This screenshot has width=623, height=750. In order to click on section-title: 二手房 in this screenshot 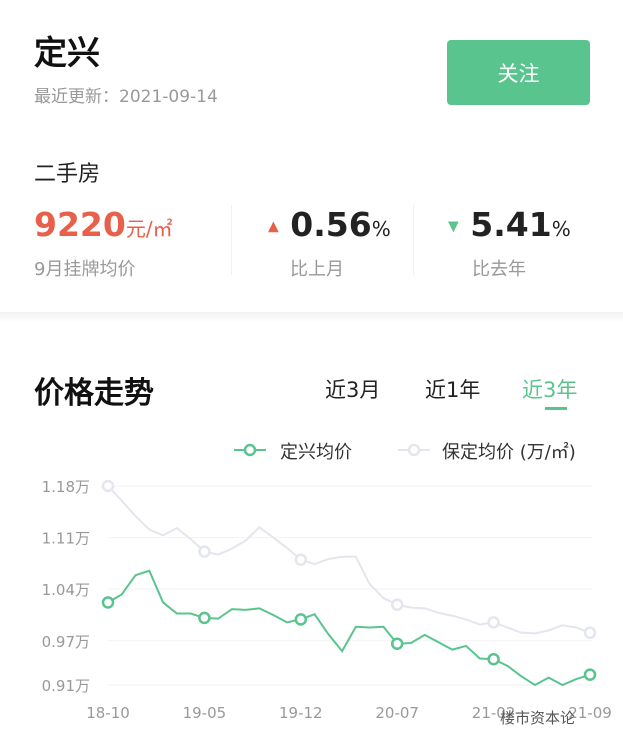, I will do `click(67, 174)`.